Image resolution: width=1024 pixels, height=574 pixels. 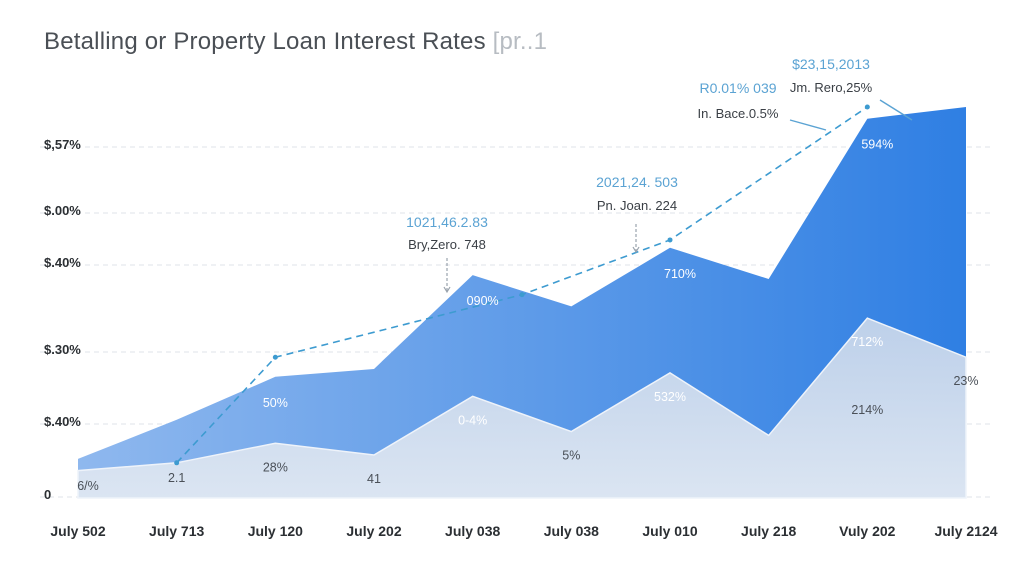 What do you see at coordinates (670, 397) in the screenshot?
I see `data-label-lower: 532%` at bounding box center [670, 397].